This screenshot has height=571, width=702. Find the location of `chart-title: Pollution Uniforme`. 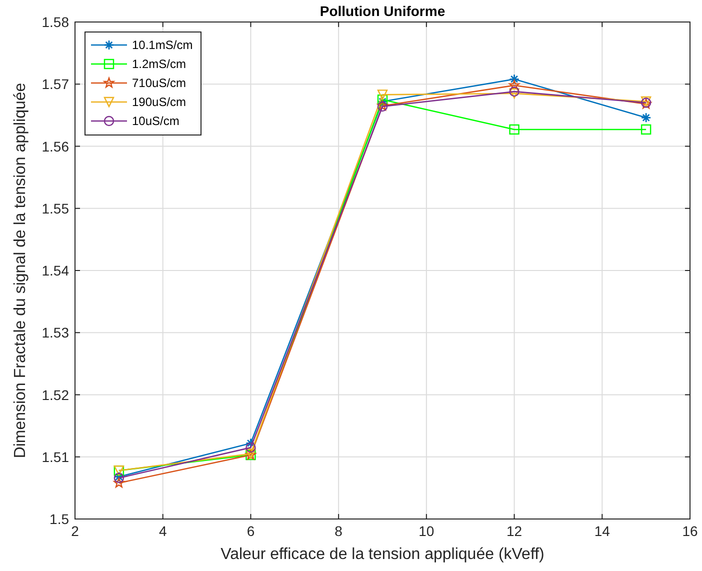

chart-title: Pollution Uniforme is located at coordinates (383, 11).